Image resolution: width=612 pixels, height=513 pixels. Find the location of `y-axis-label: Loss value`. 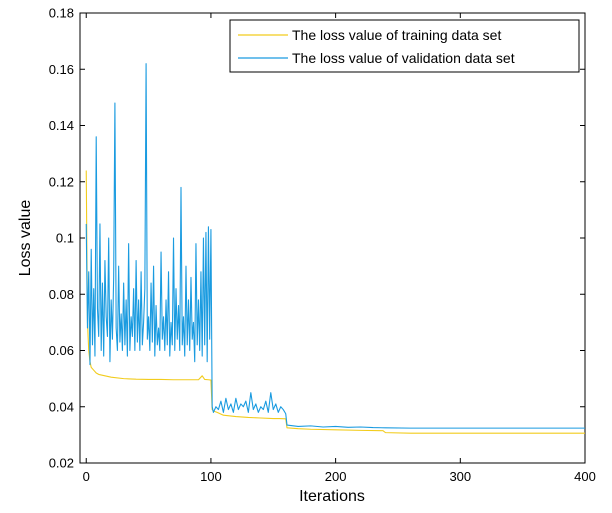

y-axis-label: Loss value is located at coordinates (25, 238).